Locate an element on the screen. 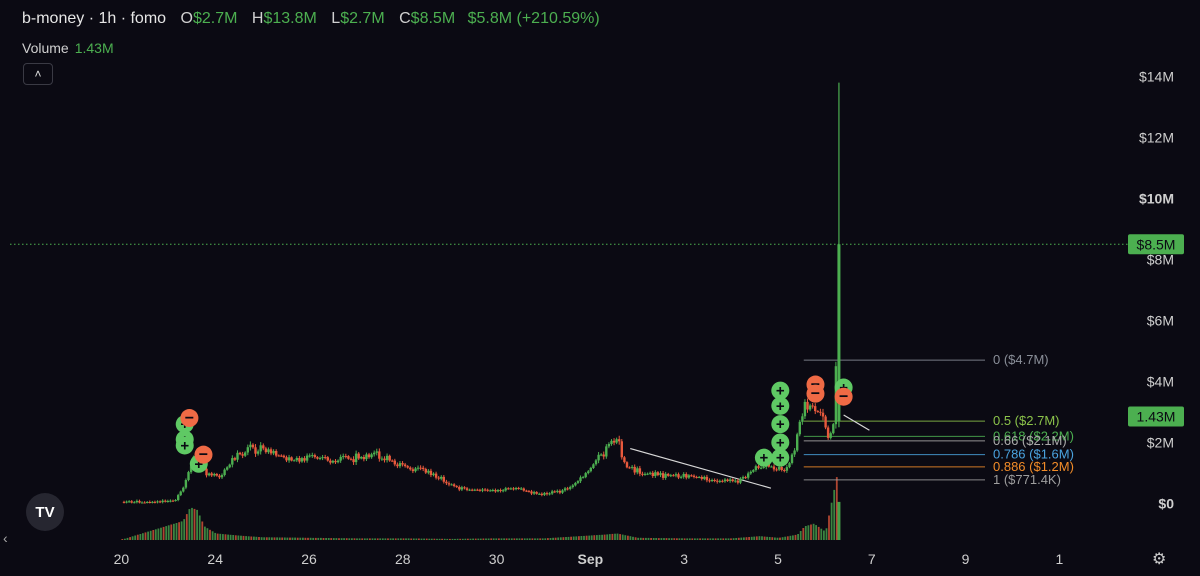  sell-marker is located at coordinates (843, 396).